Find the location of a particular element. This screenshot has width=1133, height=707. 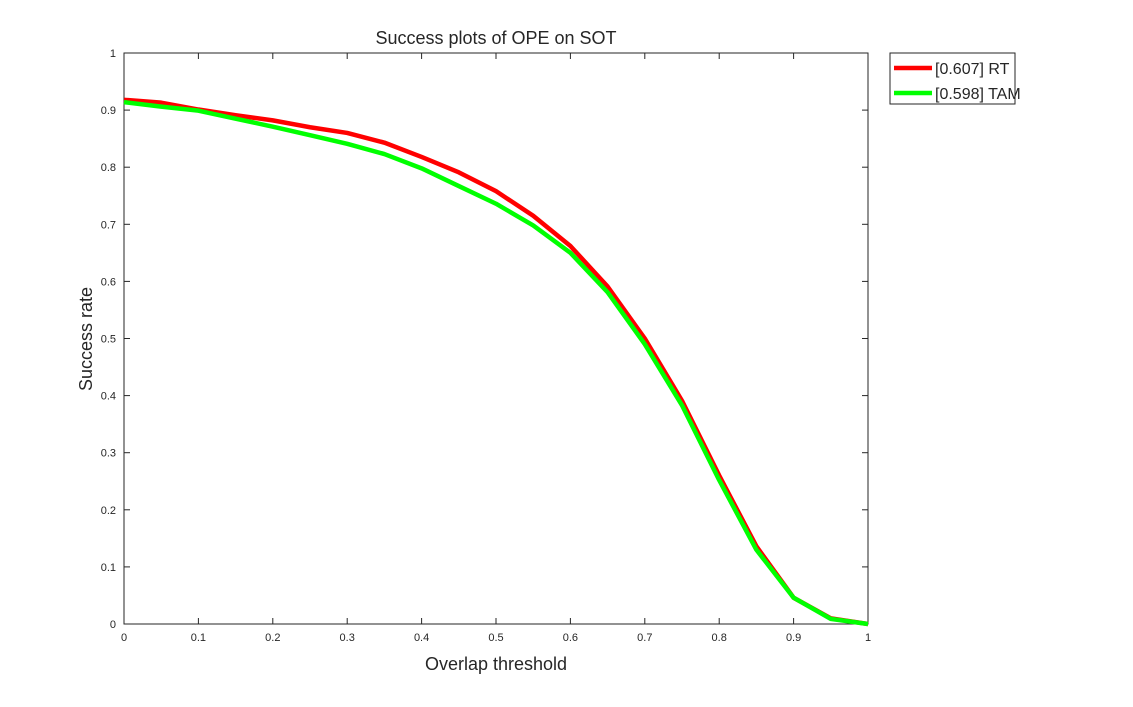

x-tick-label: 0.3 is located at coordinates (347, 638).